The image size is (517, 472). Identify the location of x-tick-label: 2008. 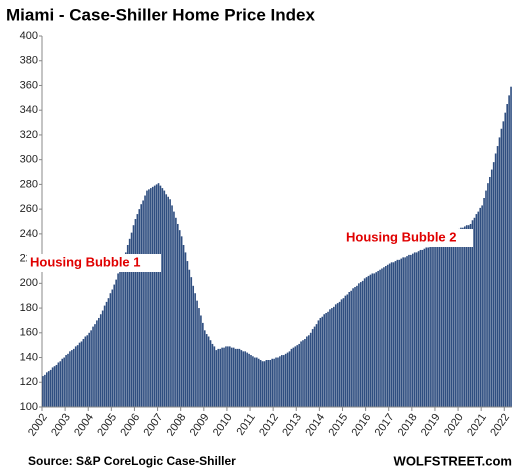
(177, 425).